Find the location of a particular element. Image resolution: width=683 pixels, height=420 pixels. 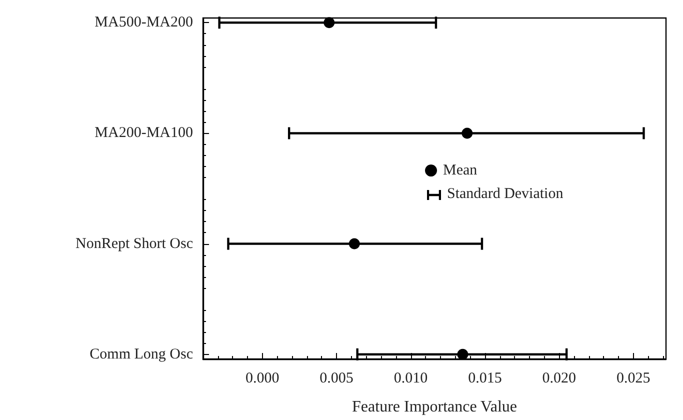

legend-label: Mean is located at coordinates (460, 170).